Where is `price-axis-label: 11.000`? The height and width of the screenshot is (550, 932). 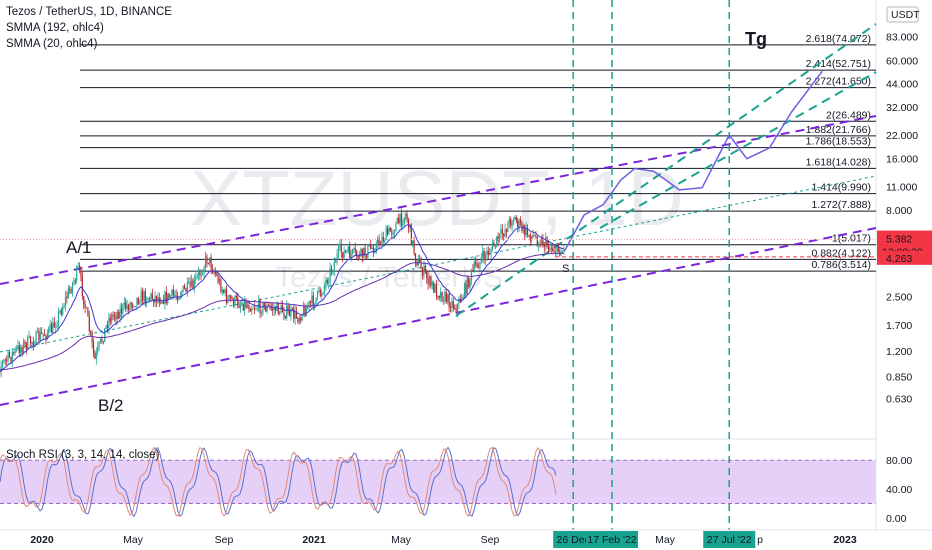
price-axis-label: 11.000 is located at coordinates (901, 187).